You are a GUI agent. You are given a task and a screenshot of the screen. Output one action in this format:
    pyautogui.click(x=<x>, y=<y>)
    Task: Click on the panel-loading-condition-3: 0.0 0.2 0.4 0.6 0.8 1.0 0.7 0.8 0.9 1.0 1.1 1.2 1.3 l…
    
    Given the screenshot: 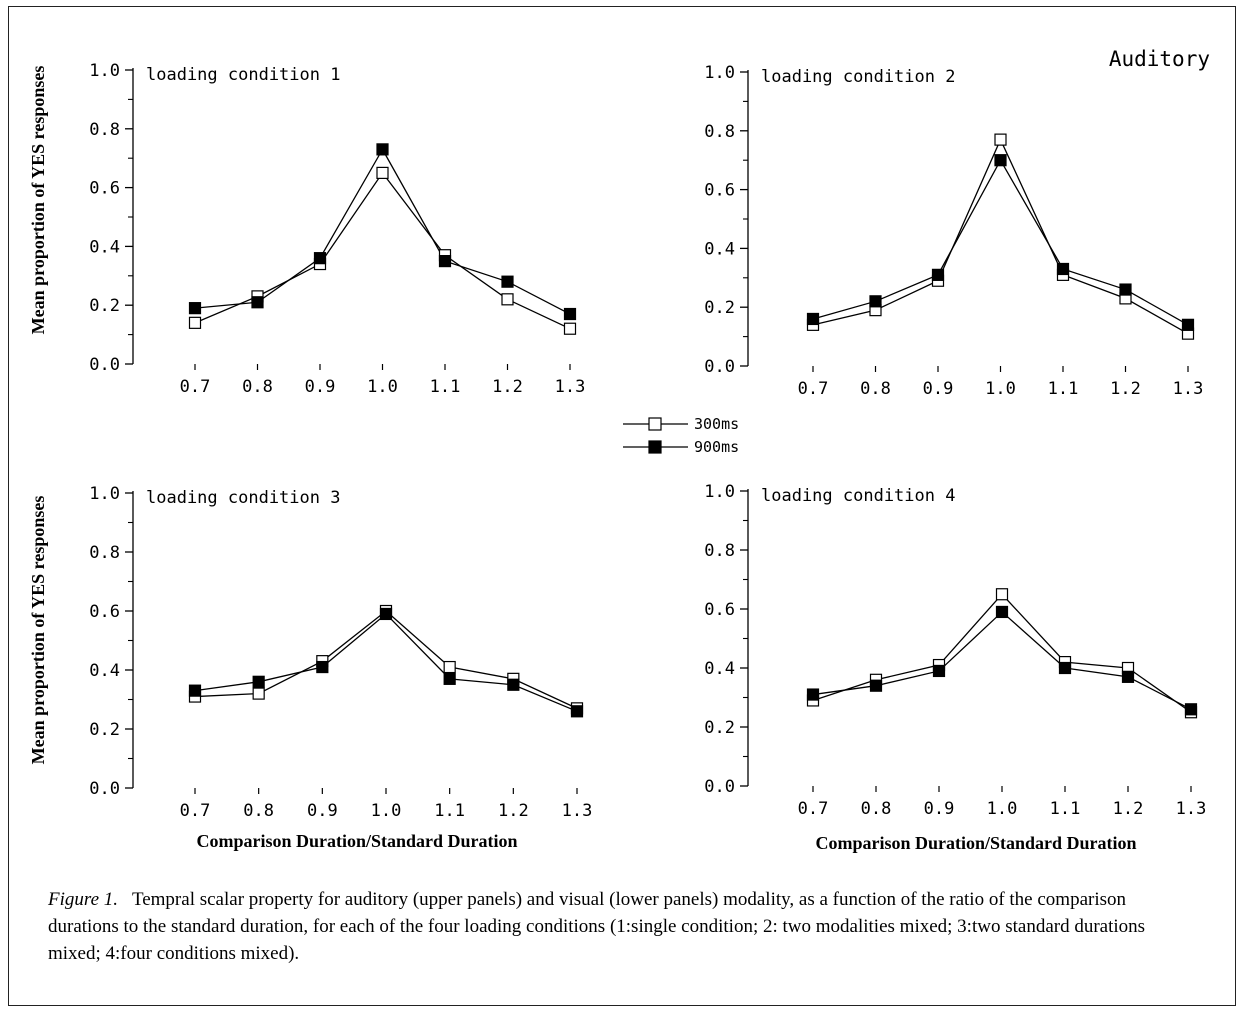 What is the action you would take?
    pyautogui.click(x=340, y=652)
    